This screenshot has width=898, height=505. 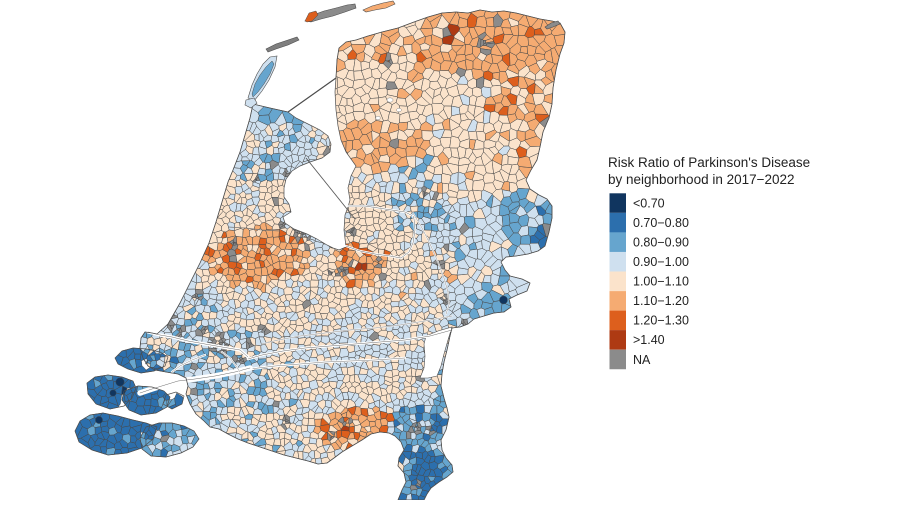 What do you see at coordinates (661, 243) in the screenshot?
I see `svg-text: 0.80−0.90` at bounding box center [661, 243].